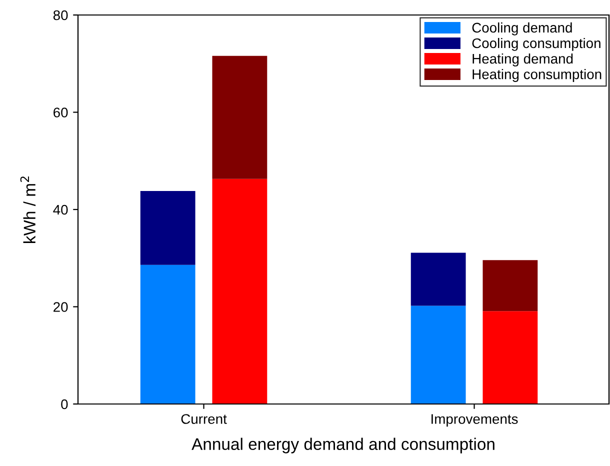  Describe the element at coordinates (537, 75) in the screenshot. I see `legend-label: Heating consumption` at that location.